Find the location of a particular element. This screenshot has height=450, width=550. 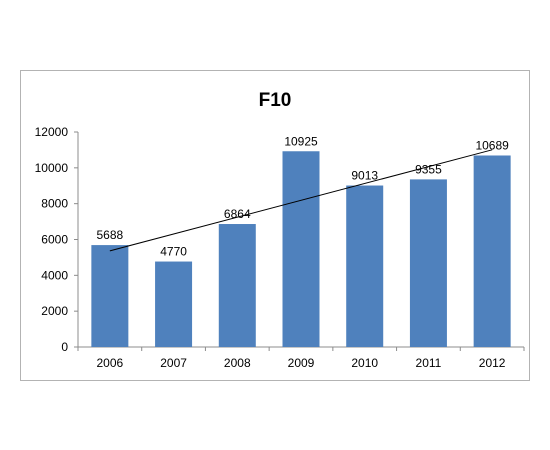

data-label: 9013 is located at coordinates (364, 176).